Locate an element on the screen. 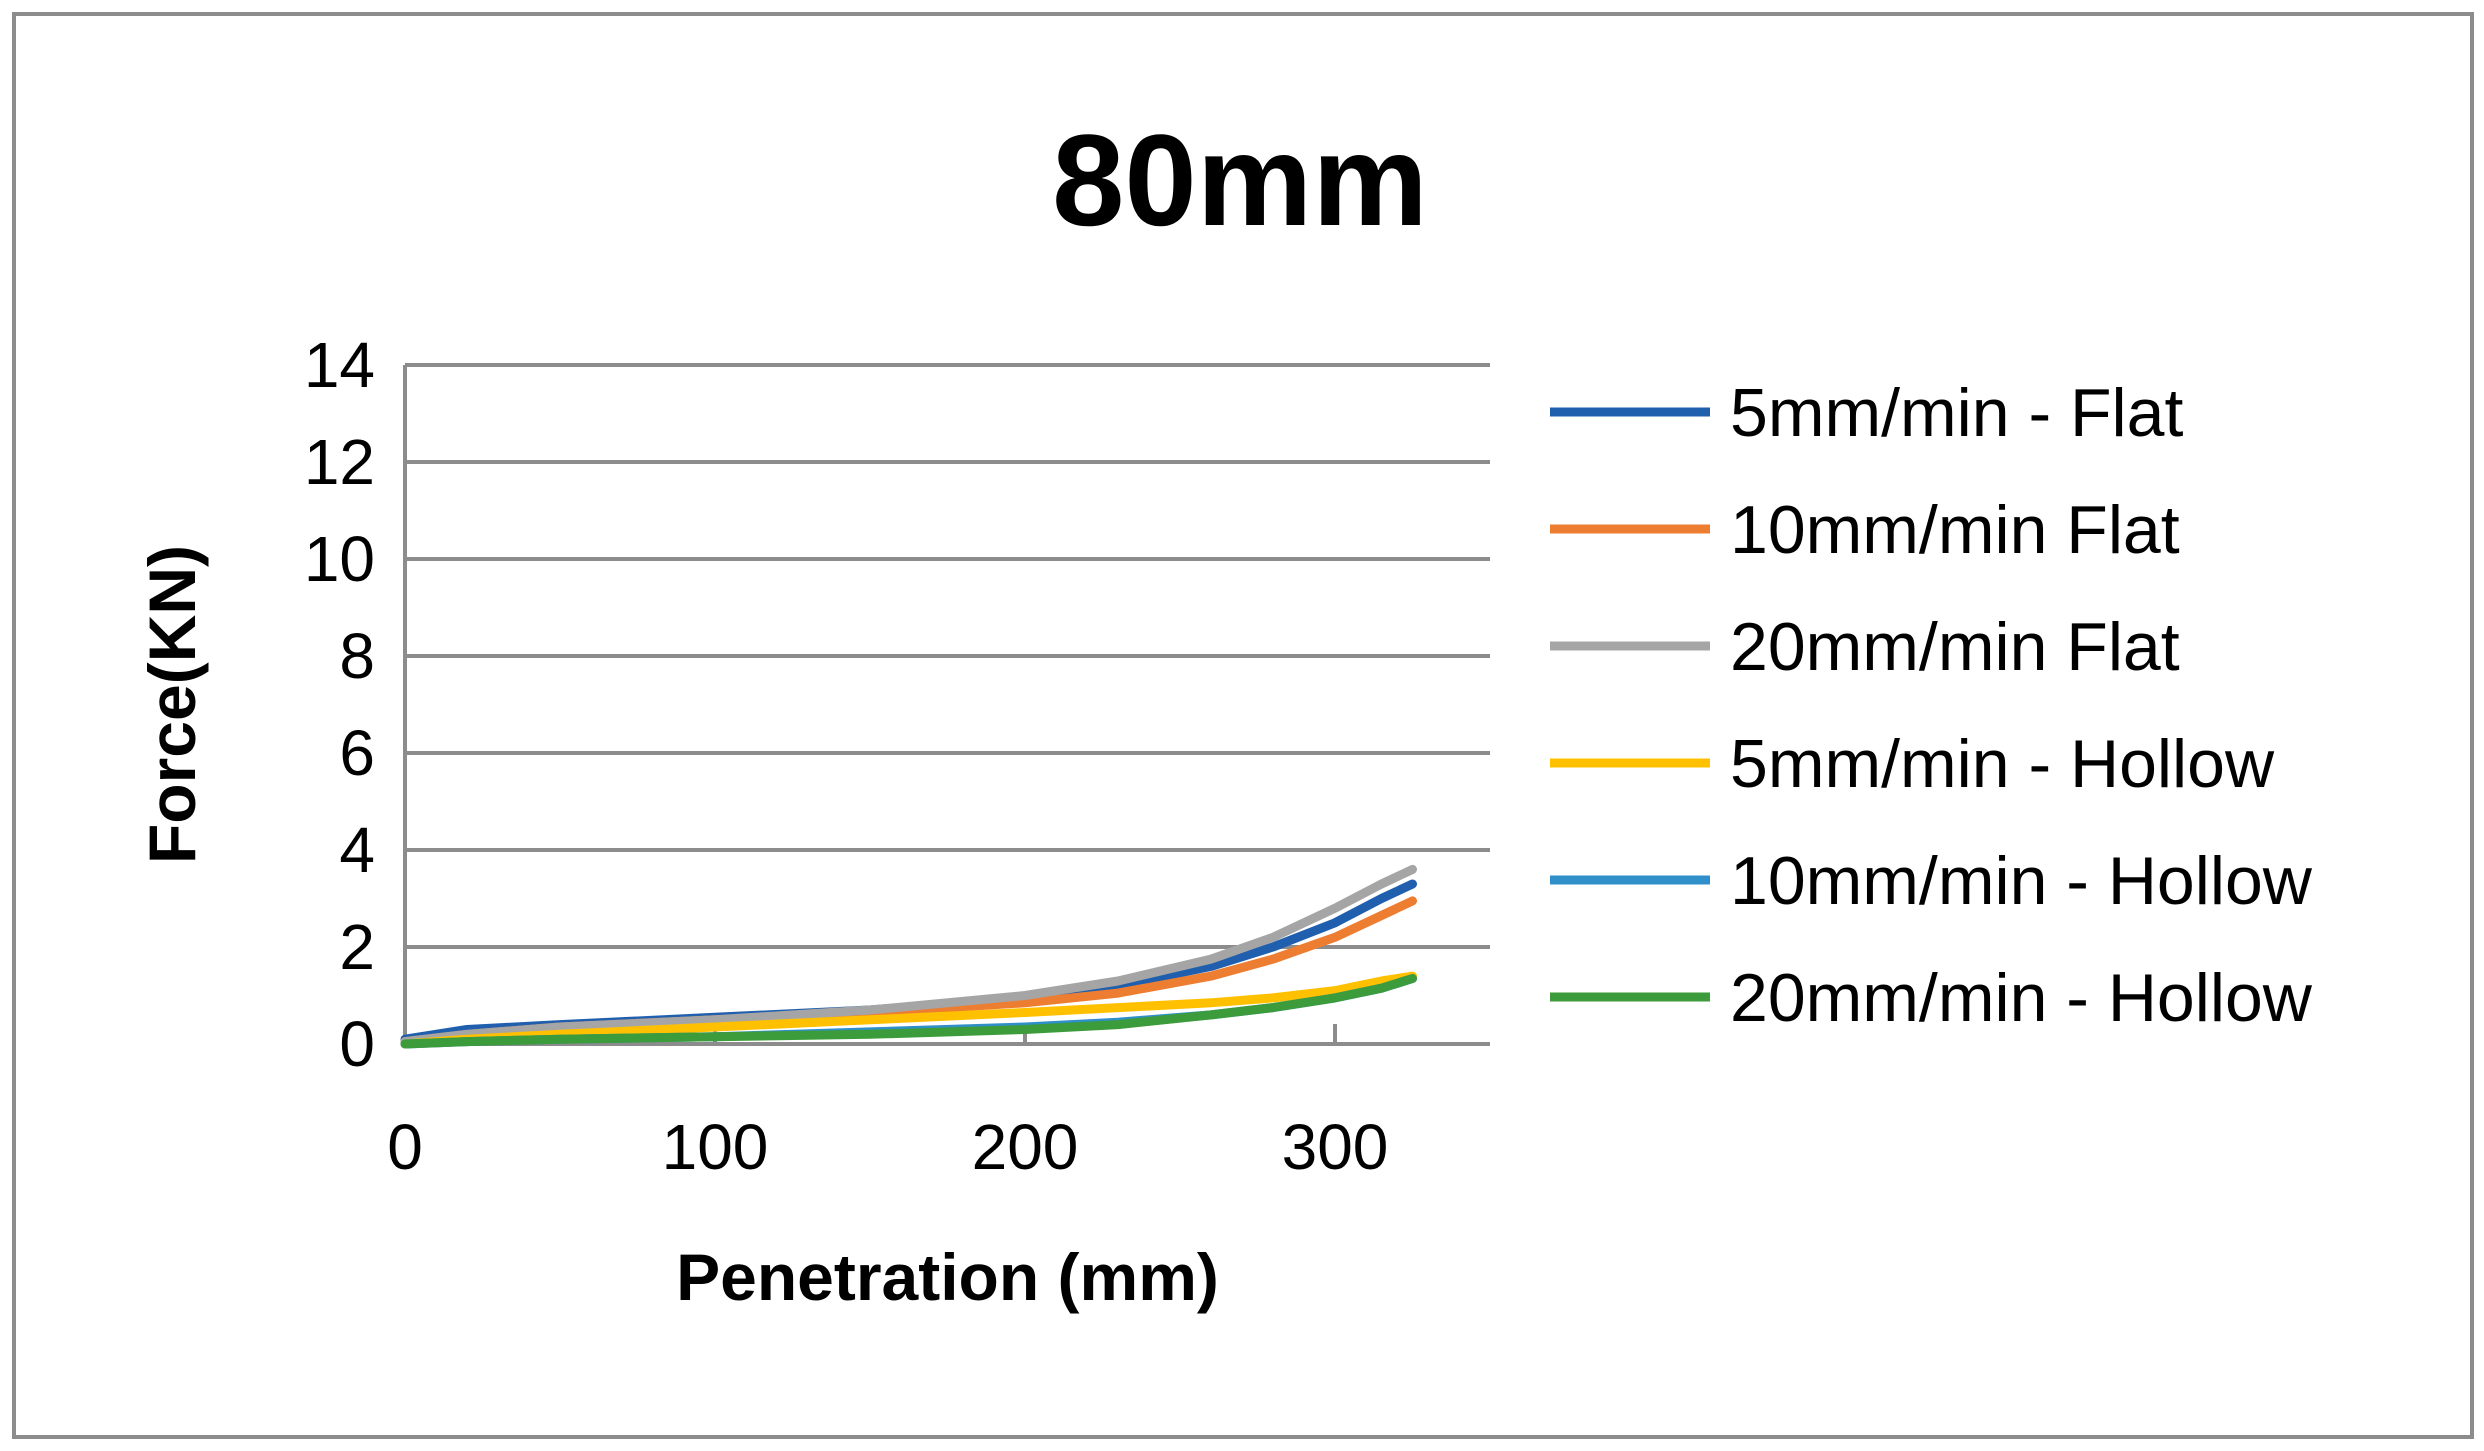 Image resolution: width=2484 pixels, height=1451 pixels. legend-label-5: 20mm/min - Hollow is located at coordinates (2021, 998).